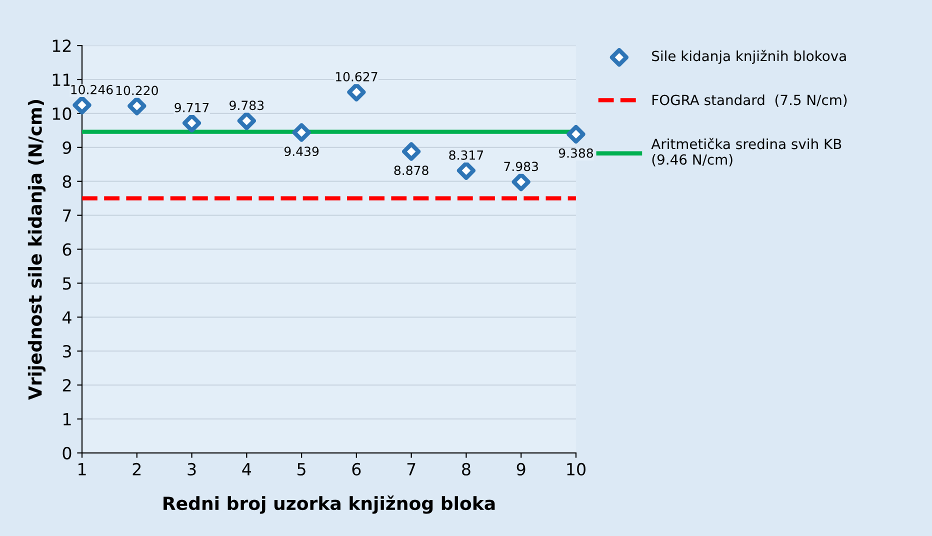  What do you see at coordinates (521, 469) in the screenshot?
I see `x-tick-label: 9` at bounding box center [521, 469].